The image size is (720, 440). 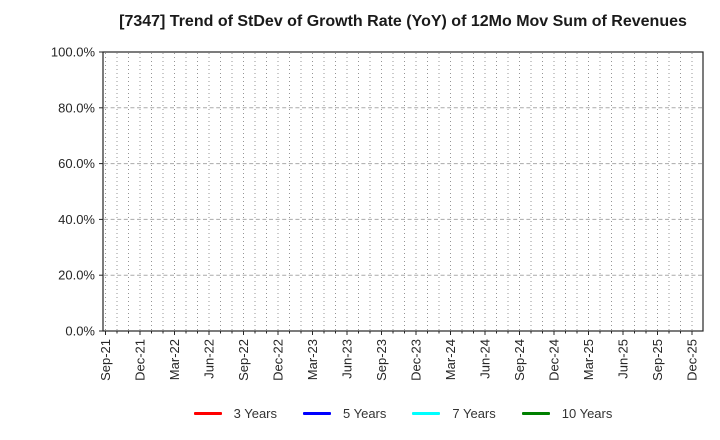 I want to click on x-tick-label: Dec-24, so click(x=554, y=360).